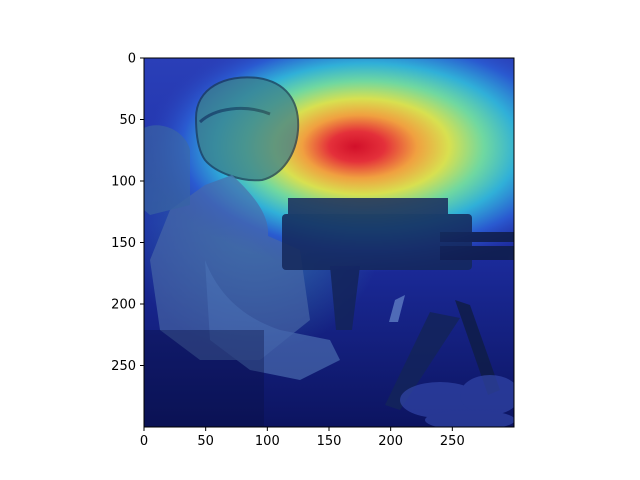 This screenshot has height=480, width=640. What do you see at coordinates (123, 366) in the screenshot?
I see `y-tick-label: 250` at bounding box center [123, 366].